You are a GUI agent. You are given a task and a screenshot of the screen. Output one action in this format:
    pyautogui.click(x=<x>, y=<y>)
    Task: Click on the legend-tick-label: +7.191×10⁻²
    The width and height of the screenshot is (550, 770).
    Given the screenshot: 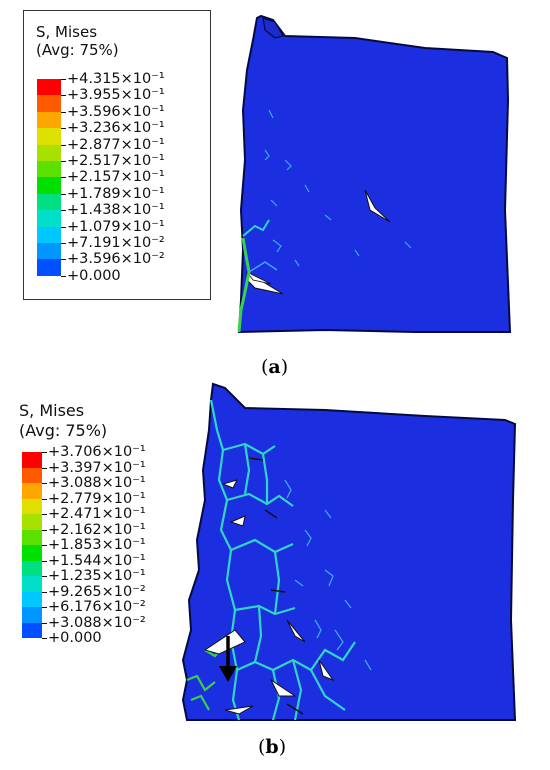 What is the action you would take?
    pyautogui.click(x=116, y=243)
    